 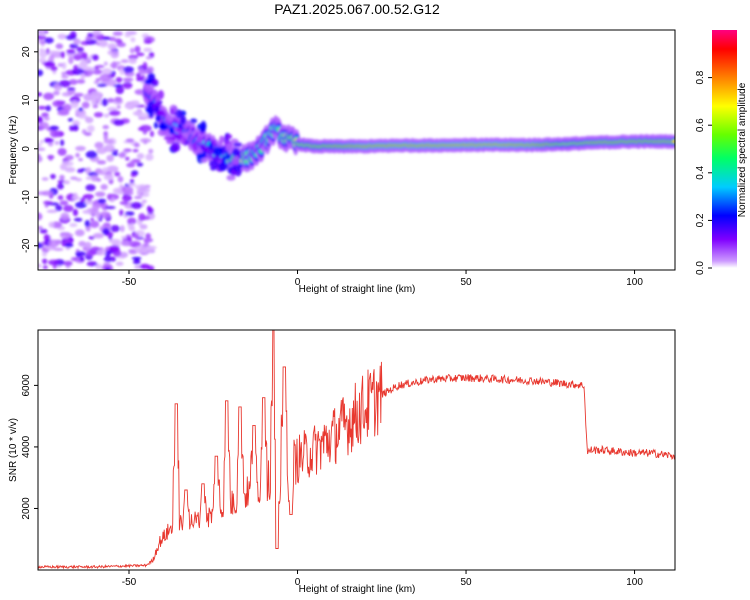 I want to click on snr-y-ticks: 2000 4000 6000, so click(x=29, y=447).